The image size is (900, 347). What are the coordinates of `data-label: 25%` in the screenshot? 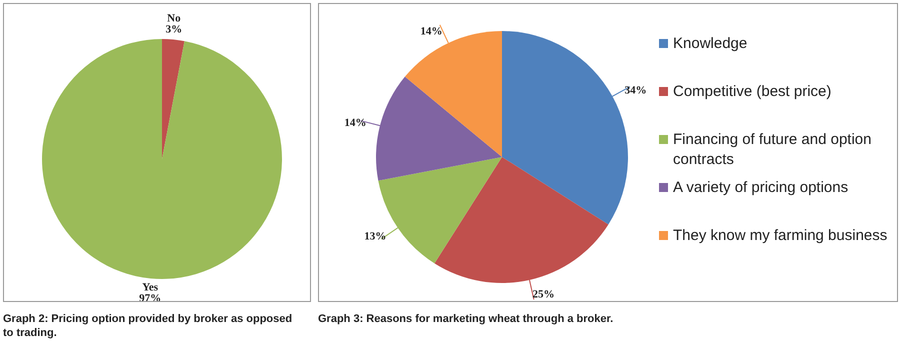 It's located at (543, 294).